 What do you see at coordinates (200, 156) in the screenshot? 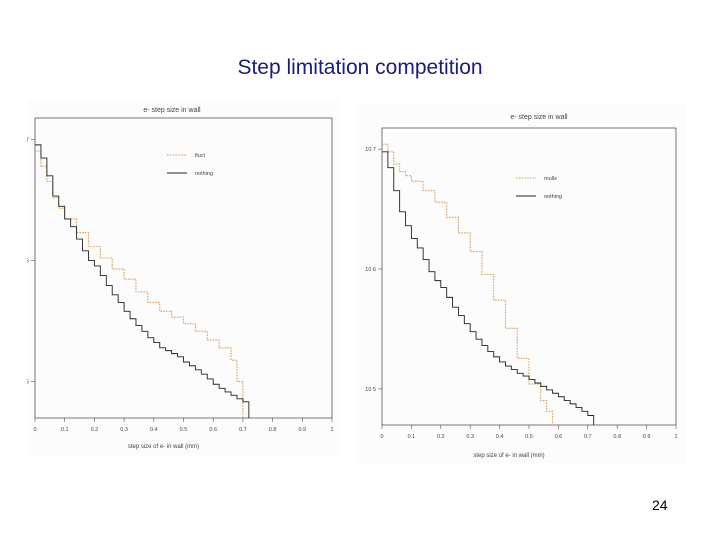
I see `legend-label: fluct` at bounding box center [200, 156].